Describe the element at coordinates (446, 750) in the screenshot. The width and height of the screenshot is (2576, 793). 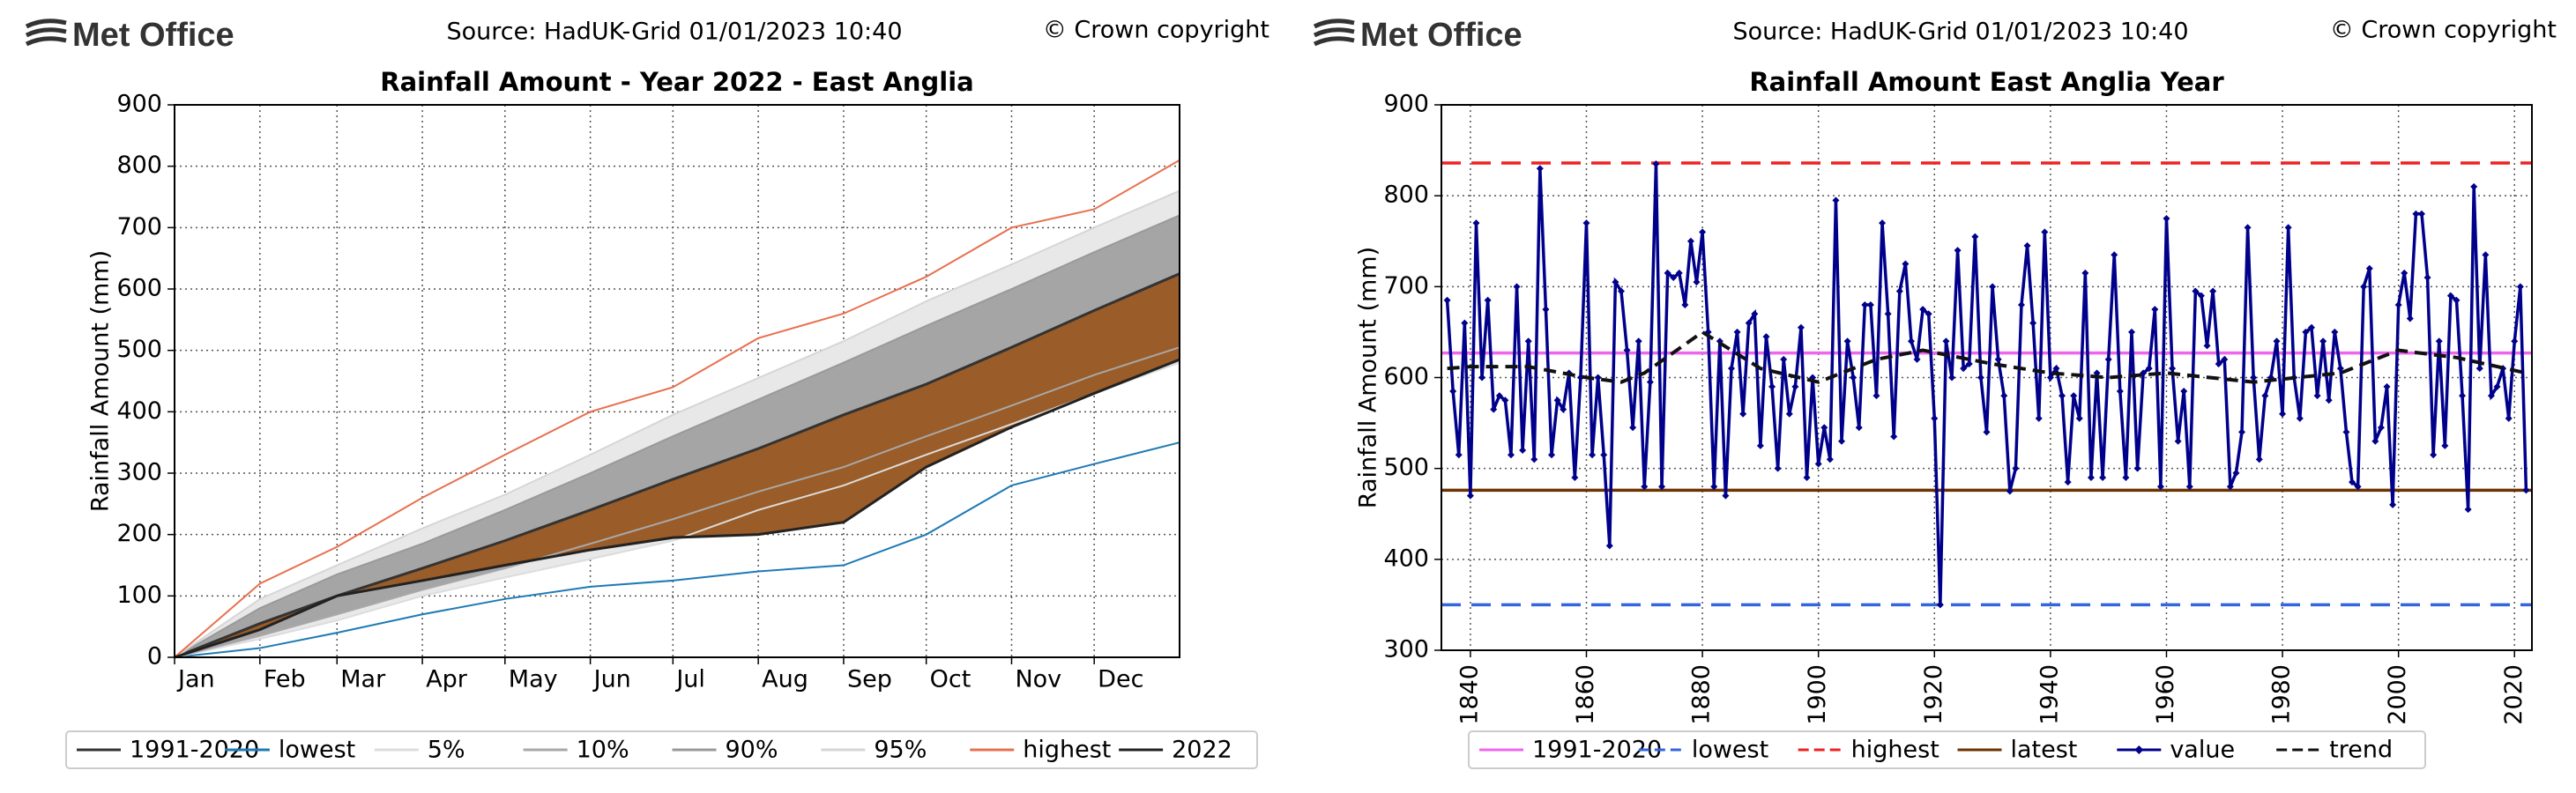
I see `legend-label: 5%` at that location.